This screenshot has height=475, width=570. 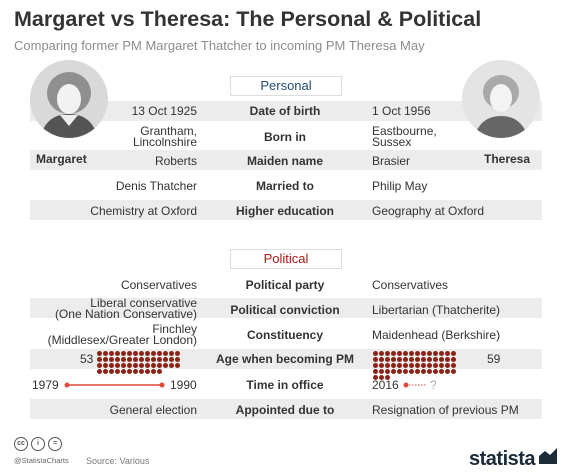 I want to click on margaret-born-in-line: Lincolnshire, so click(x=164, y=142).